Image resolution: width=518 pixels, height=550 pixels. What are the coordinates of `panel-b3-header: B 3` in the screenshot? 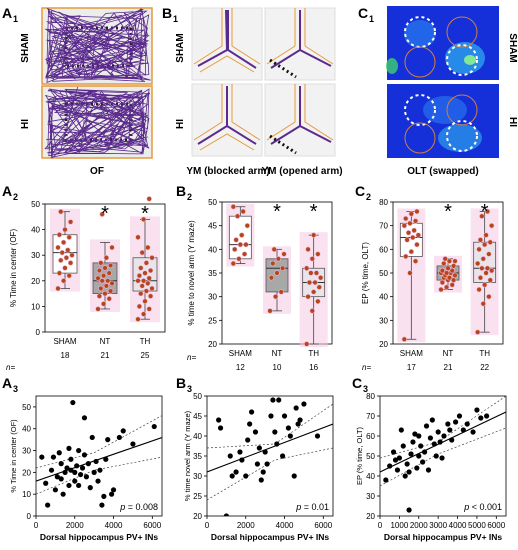 It's located at (184, 384).